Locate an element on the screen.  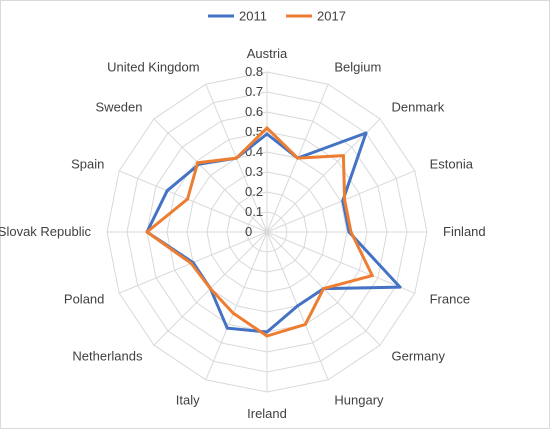
data-point-2017-austria is located at coordinates (267, 128).